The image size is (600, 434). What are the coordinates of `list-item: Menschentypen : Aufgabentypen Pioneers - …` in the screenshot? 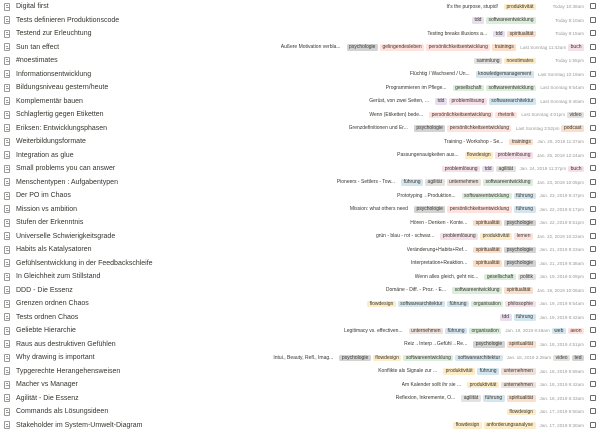 It's located at (300, 183).